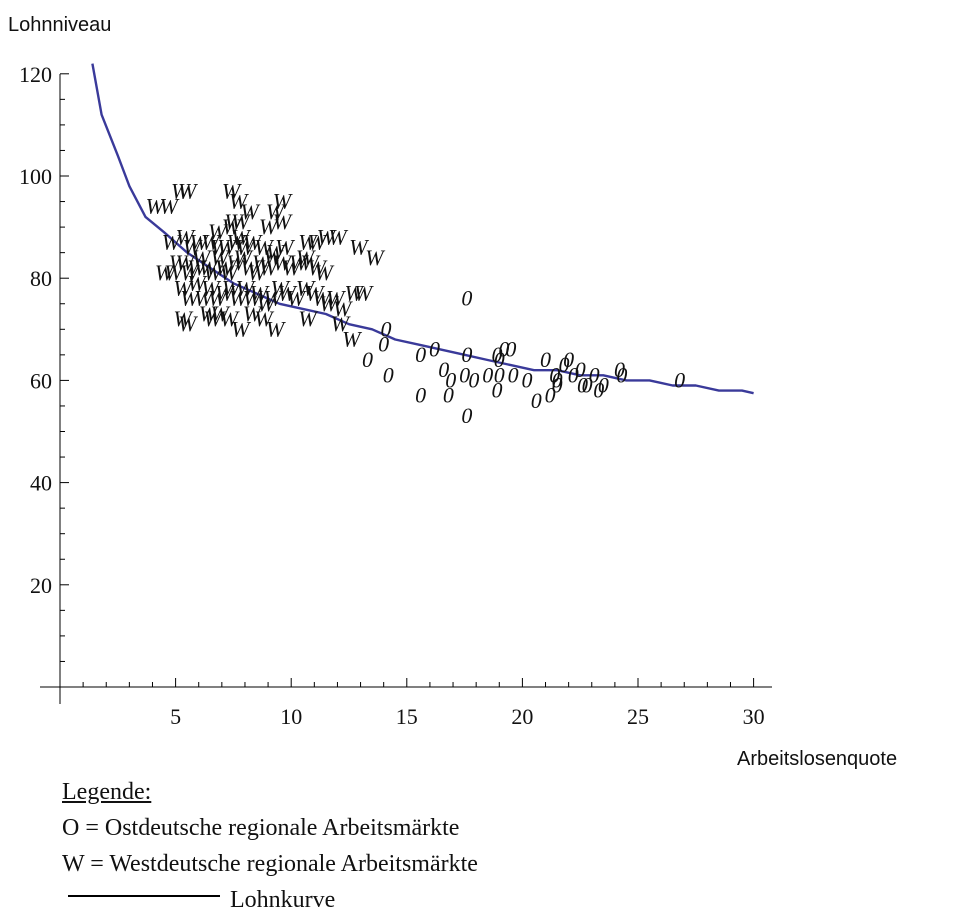 The image size is (954, 918). I want to click on y-tick-label: 80, so click(41, 278).